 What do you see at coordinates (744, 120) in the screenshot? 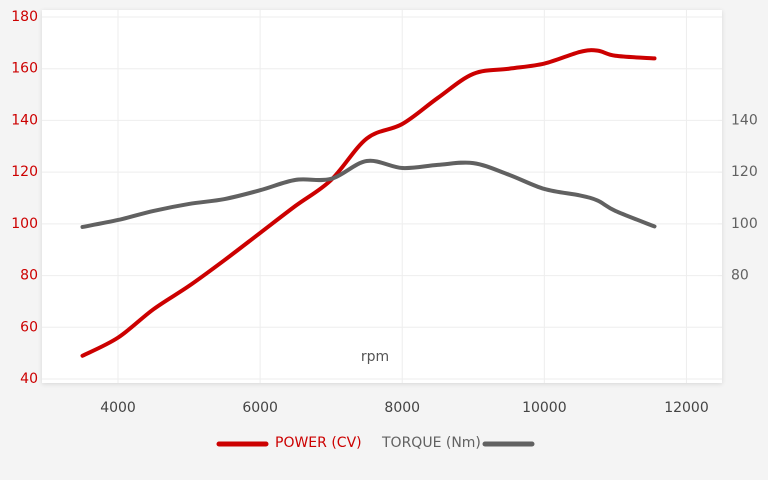
I see `y2-tick-label: 140` at bounding box center [744, 120].